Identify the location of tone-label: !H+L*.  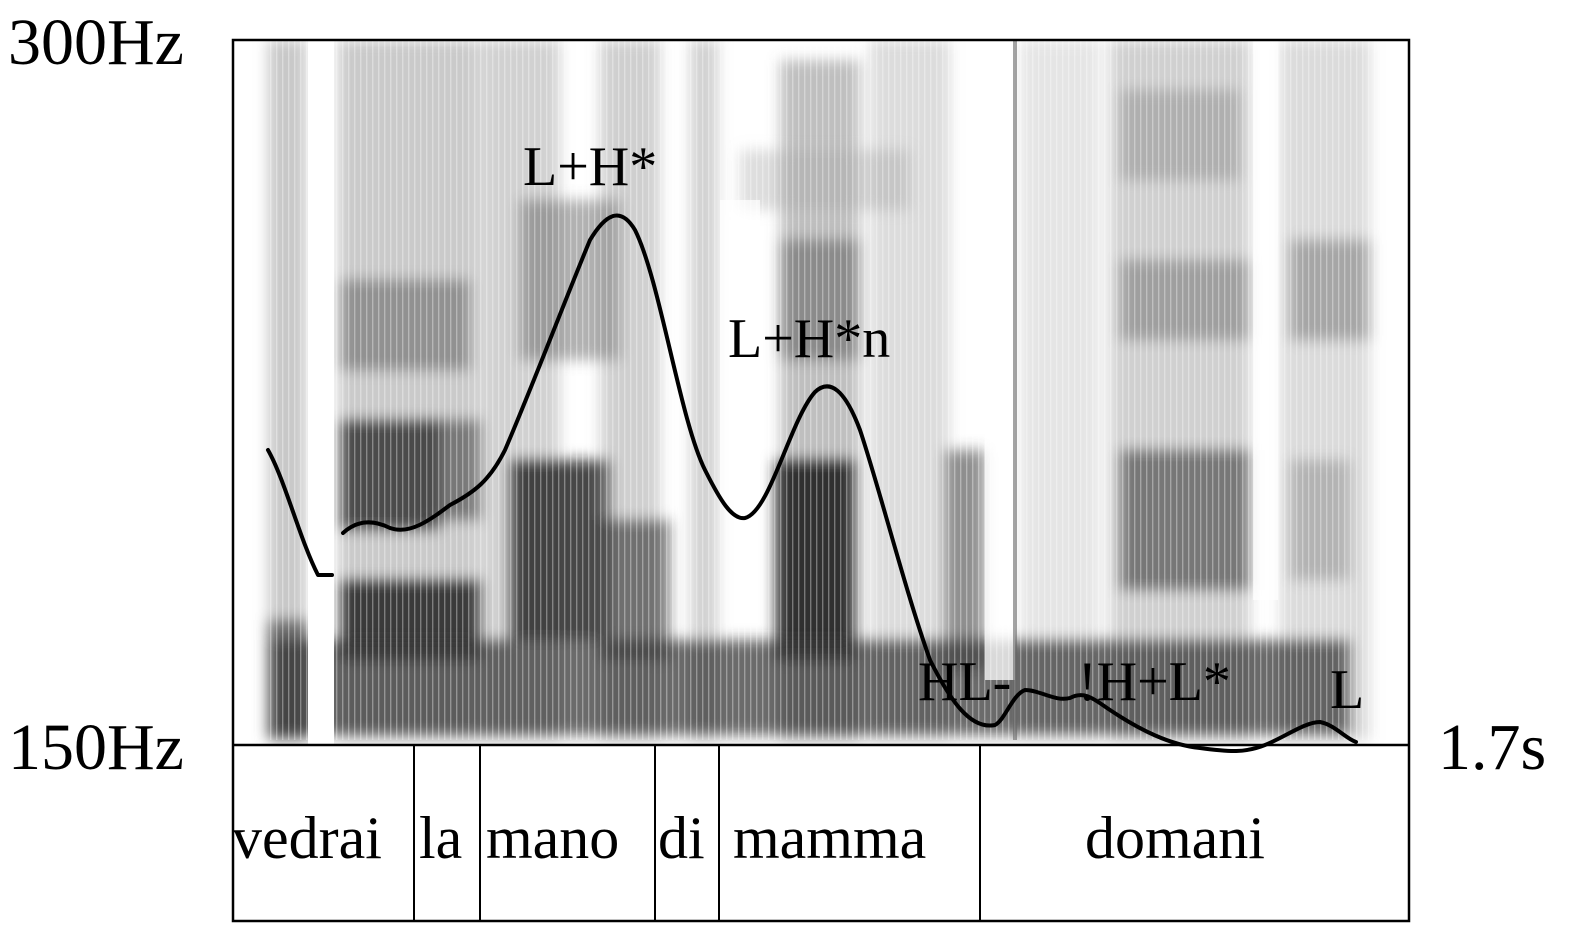
(1154, 682).